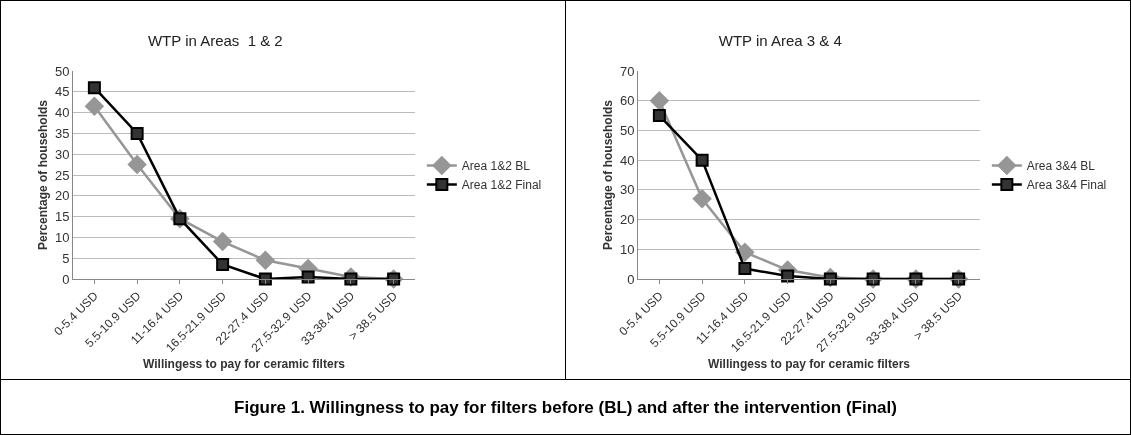 Image resolution: width=1131 pixels, height=435 pixels. What do you see at coordinates (62, 92) in the screenshot?
I see `y-tick-label: 45` at bounding box center [62, 92].